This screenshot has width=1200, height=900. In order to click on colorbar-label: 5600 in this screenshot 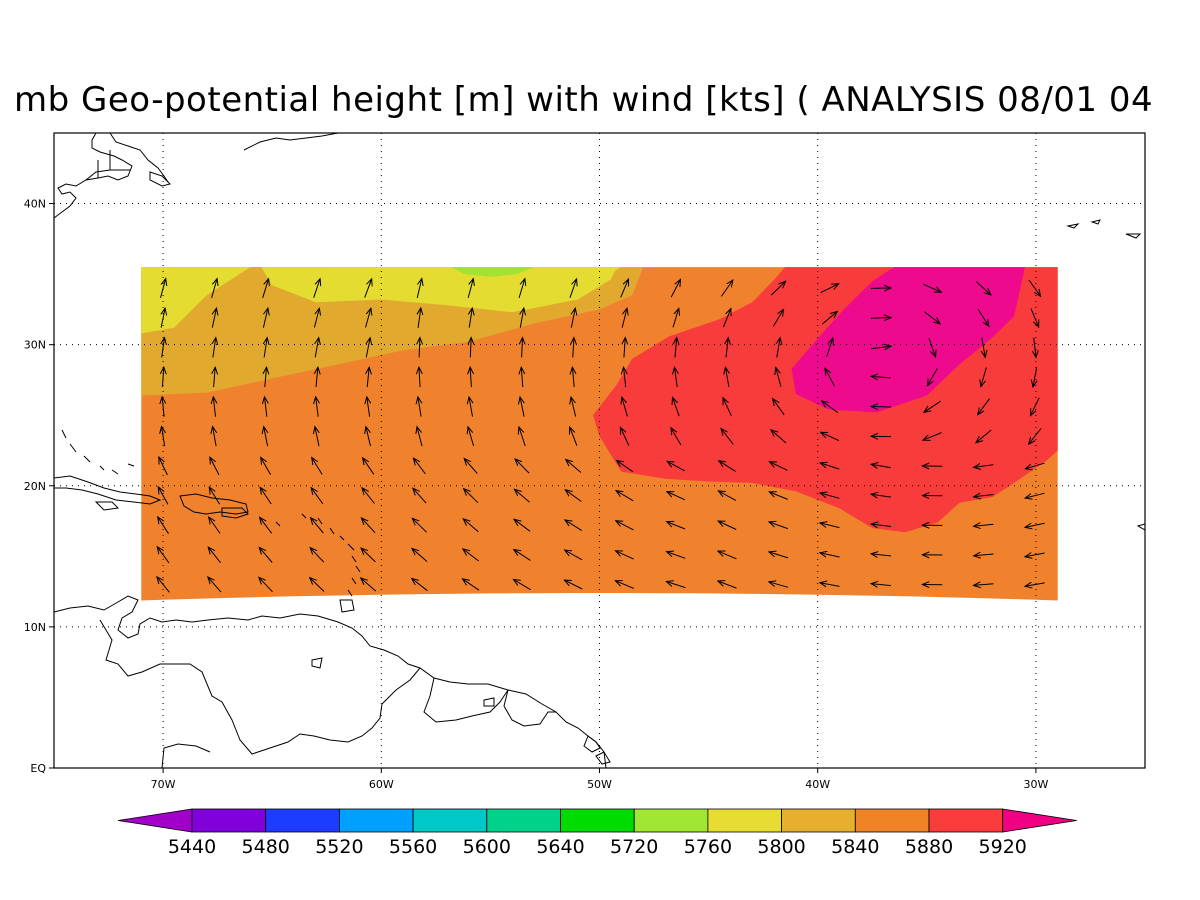, I will do `click(487, 847)`.